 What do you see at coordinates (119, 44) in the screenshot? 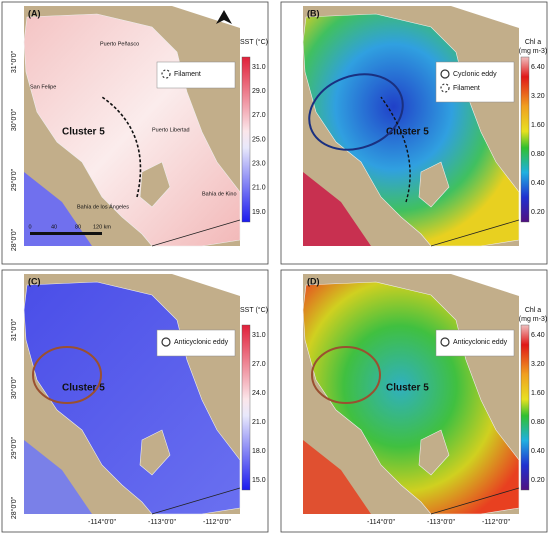
I see `place-name: Puerto Peñasco` at bounding box center [119, 44].